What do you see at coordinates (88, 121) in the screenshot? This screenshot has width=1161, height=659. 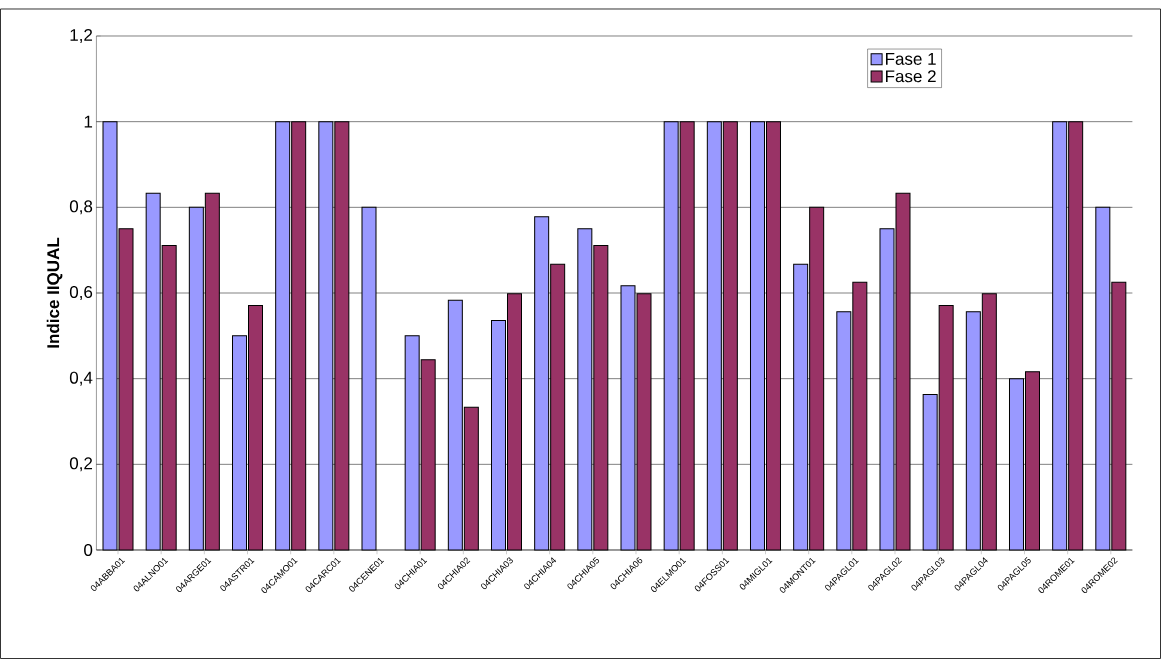 I see `y-tick-label: 1` at bounding box center [88, 121].